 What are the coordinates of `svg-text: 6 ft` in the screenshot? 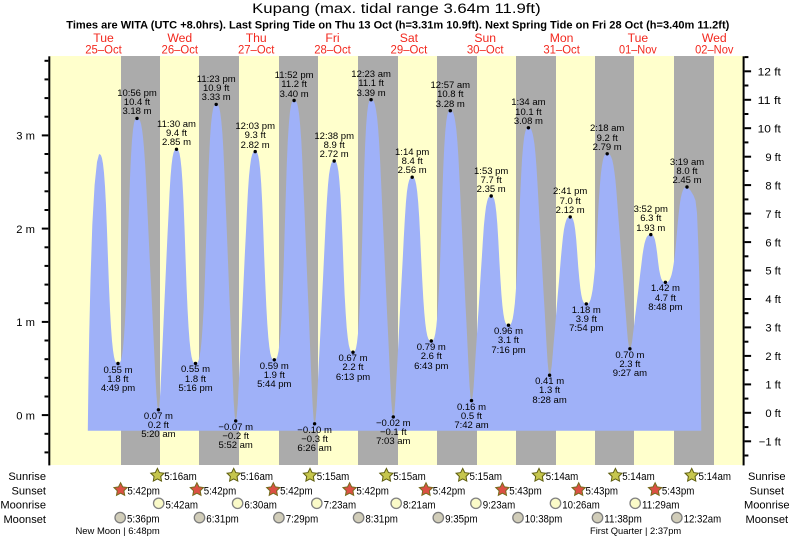 It's located at (773, 243).